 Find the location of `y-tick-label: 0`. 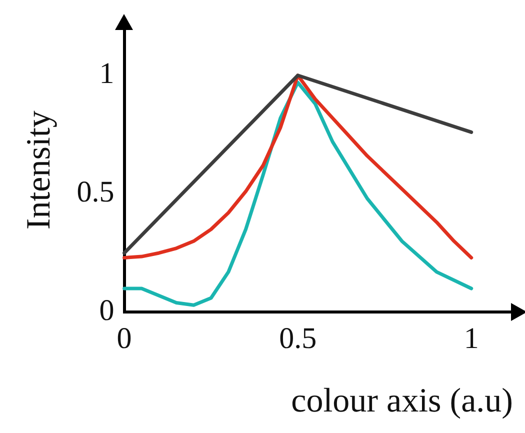

y-tick-label: 0 is located at coordinates (106, 311).